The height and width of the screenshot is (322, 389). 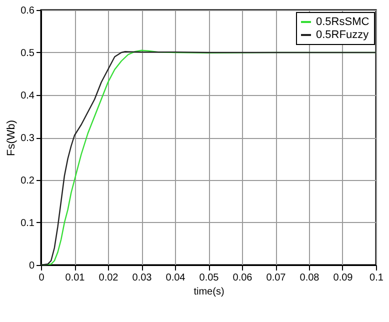 I want to click on x-tick-label: 0.1, so click(x=377, y=278).